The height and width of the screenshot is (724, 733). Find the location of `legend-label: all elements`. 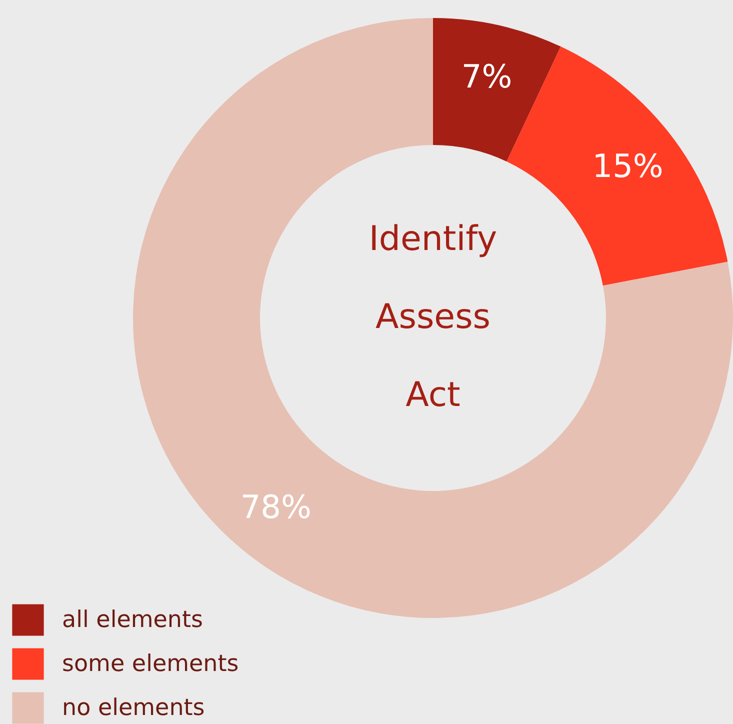

legend-label: all elements is located at coordinates (133, 620).